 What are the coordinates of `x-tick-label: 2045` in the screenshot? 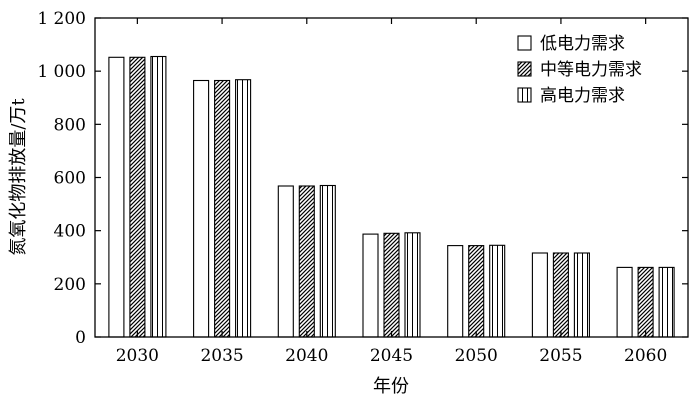 It's located at (391, 356).